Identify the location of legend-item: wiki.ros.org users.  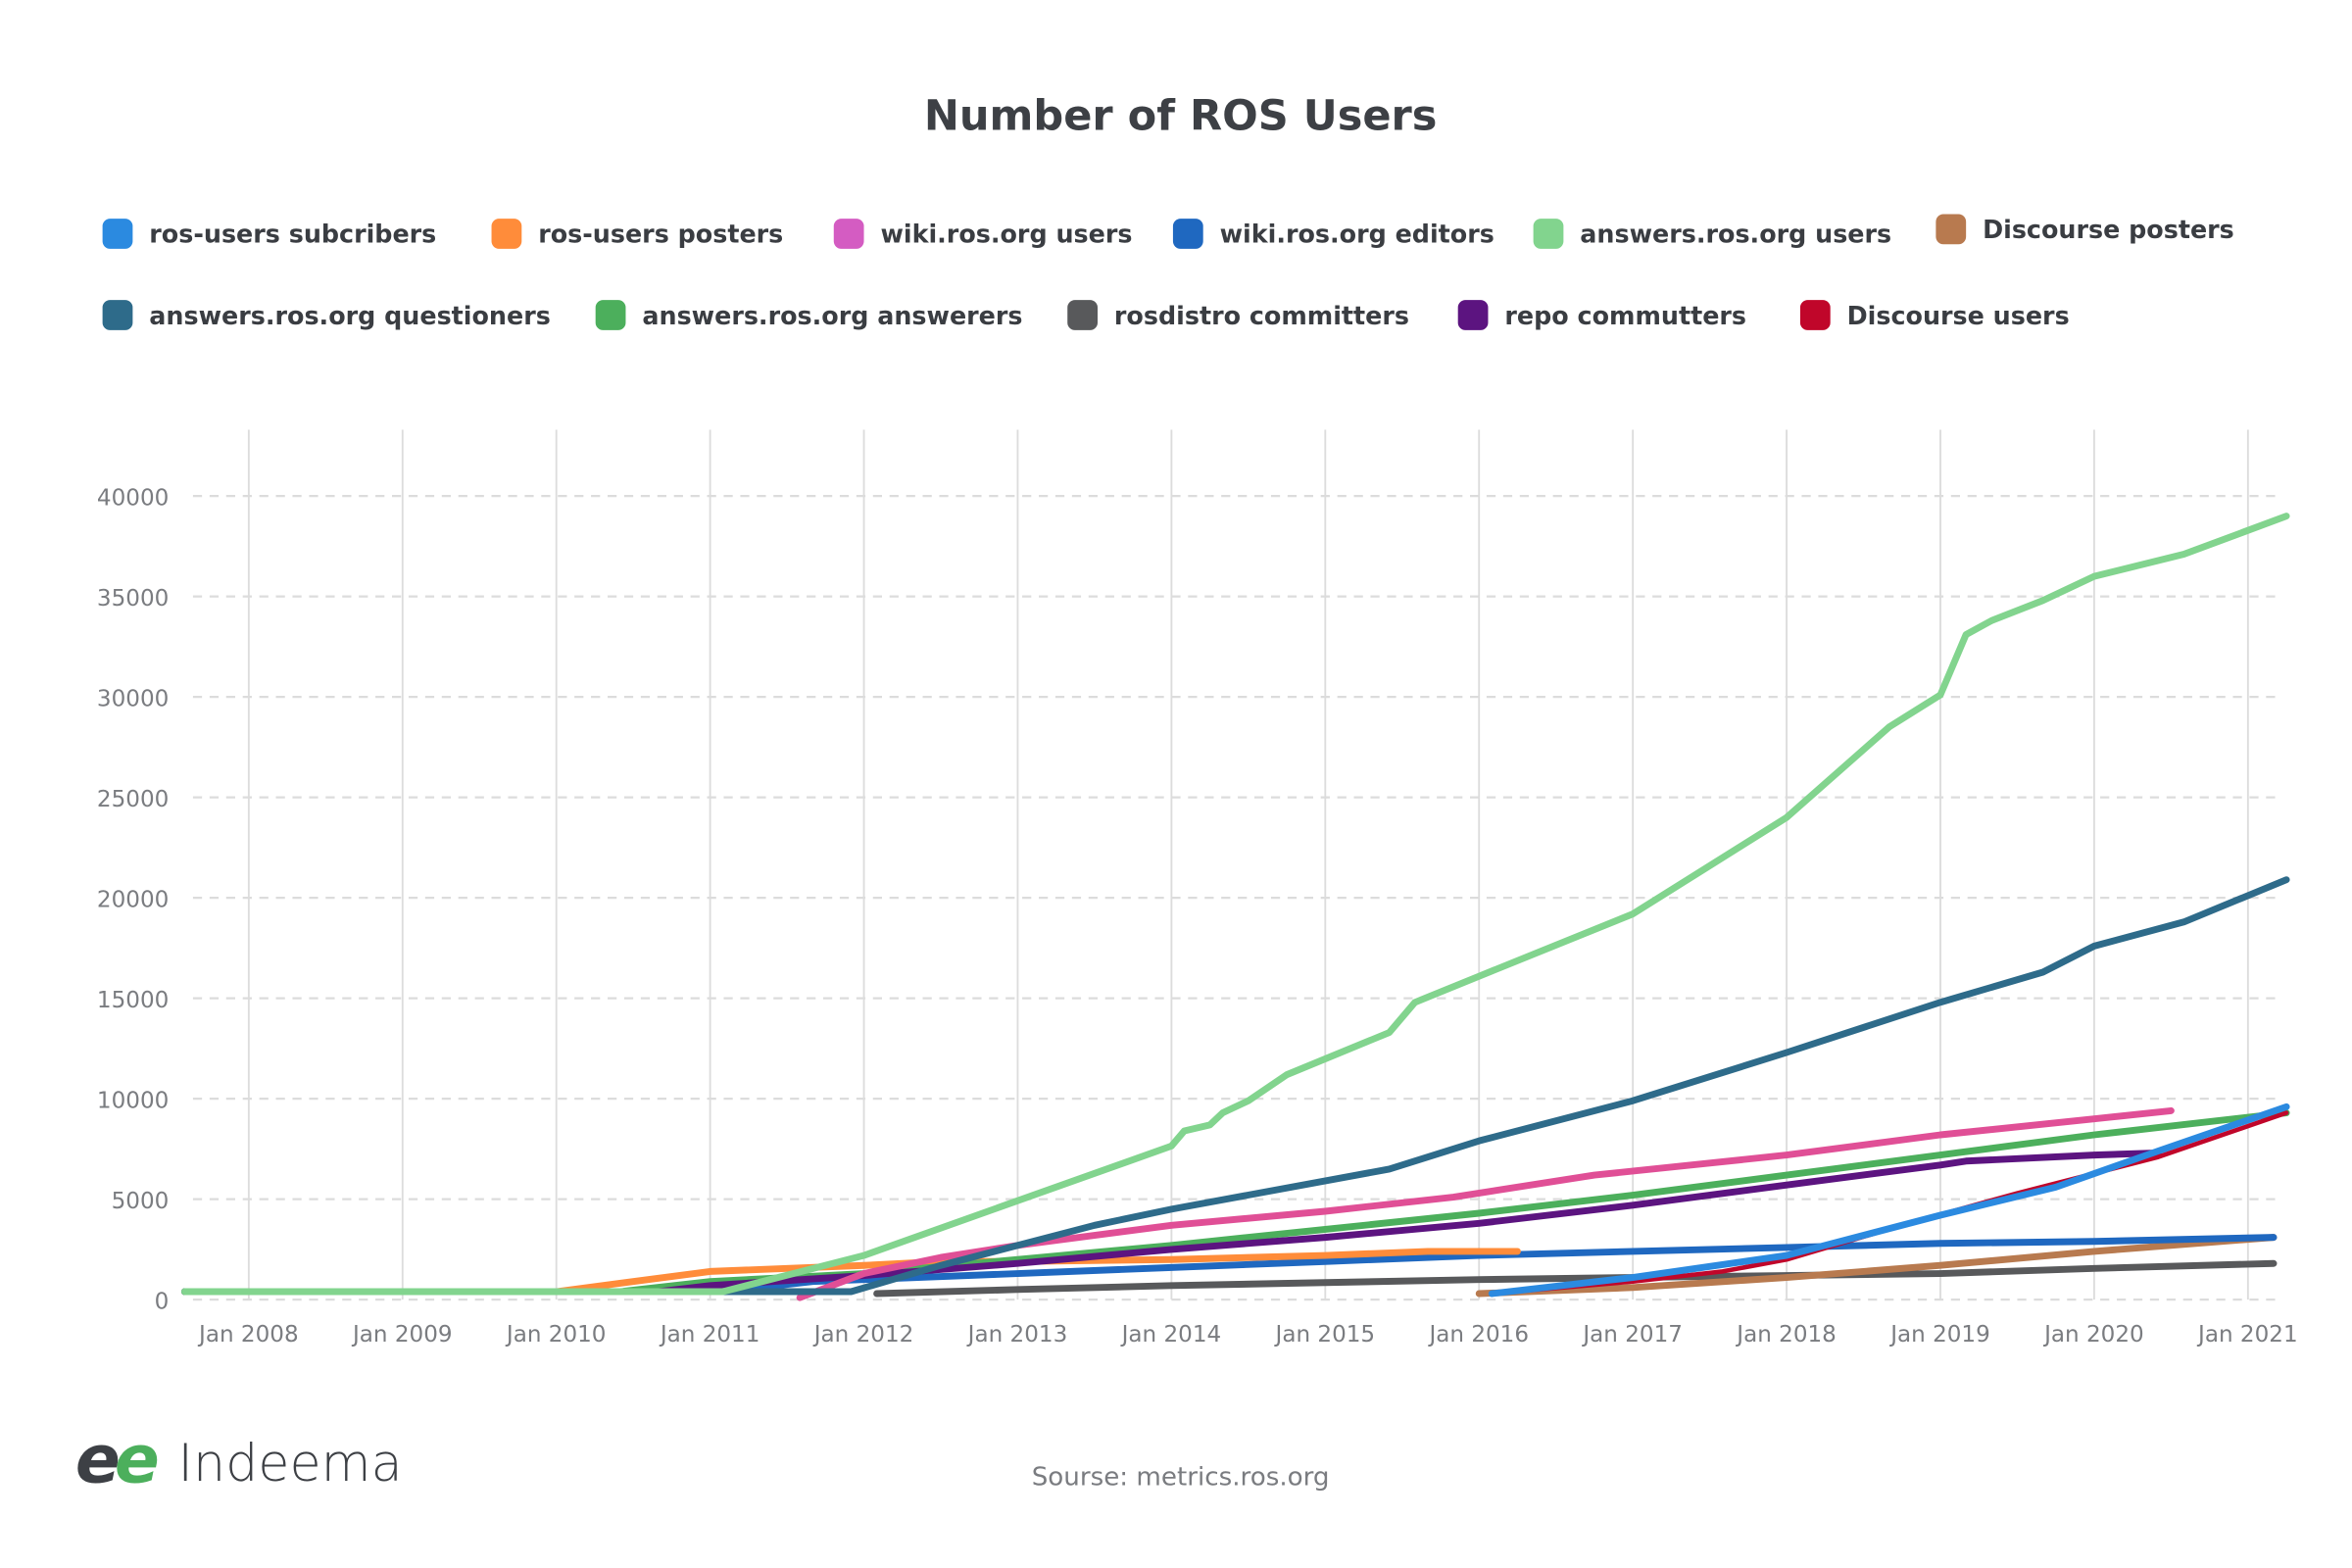
(983, 234).